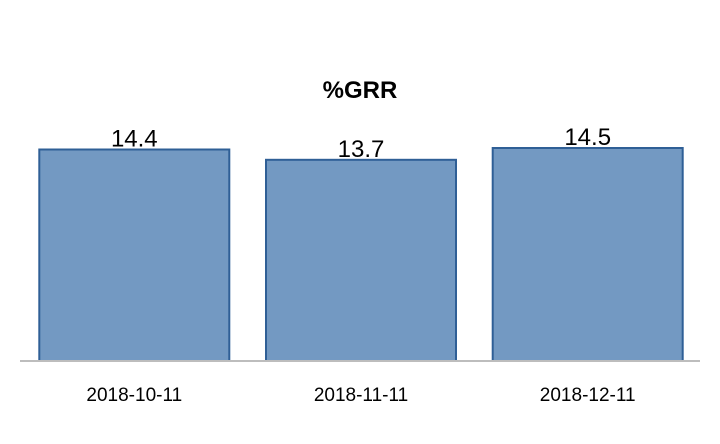  I want to click on chart-title: %GRR, so click(360, 90).